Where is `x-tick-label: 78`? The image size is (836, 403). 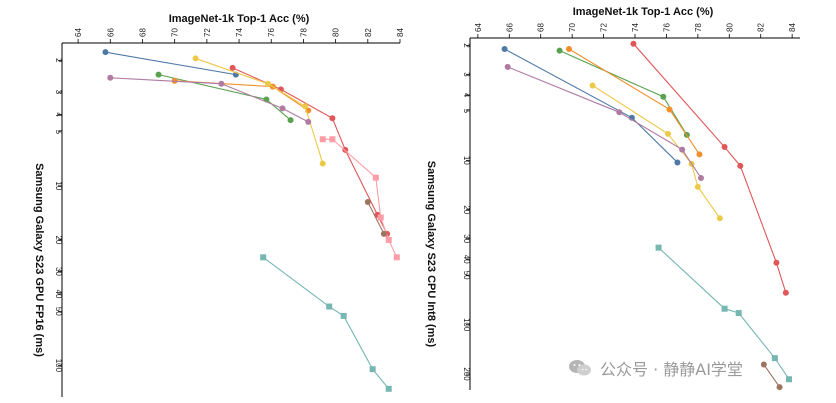
x-tick-label: 78 is located at coordinates (698, 27).